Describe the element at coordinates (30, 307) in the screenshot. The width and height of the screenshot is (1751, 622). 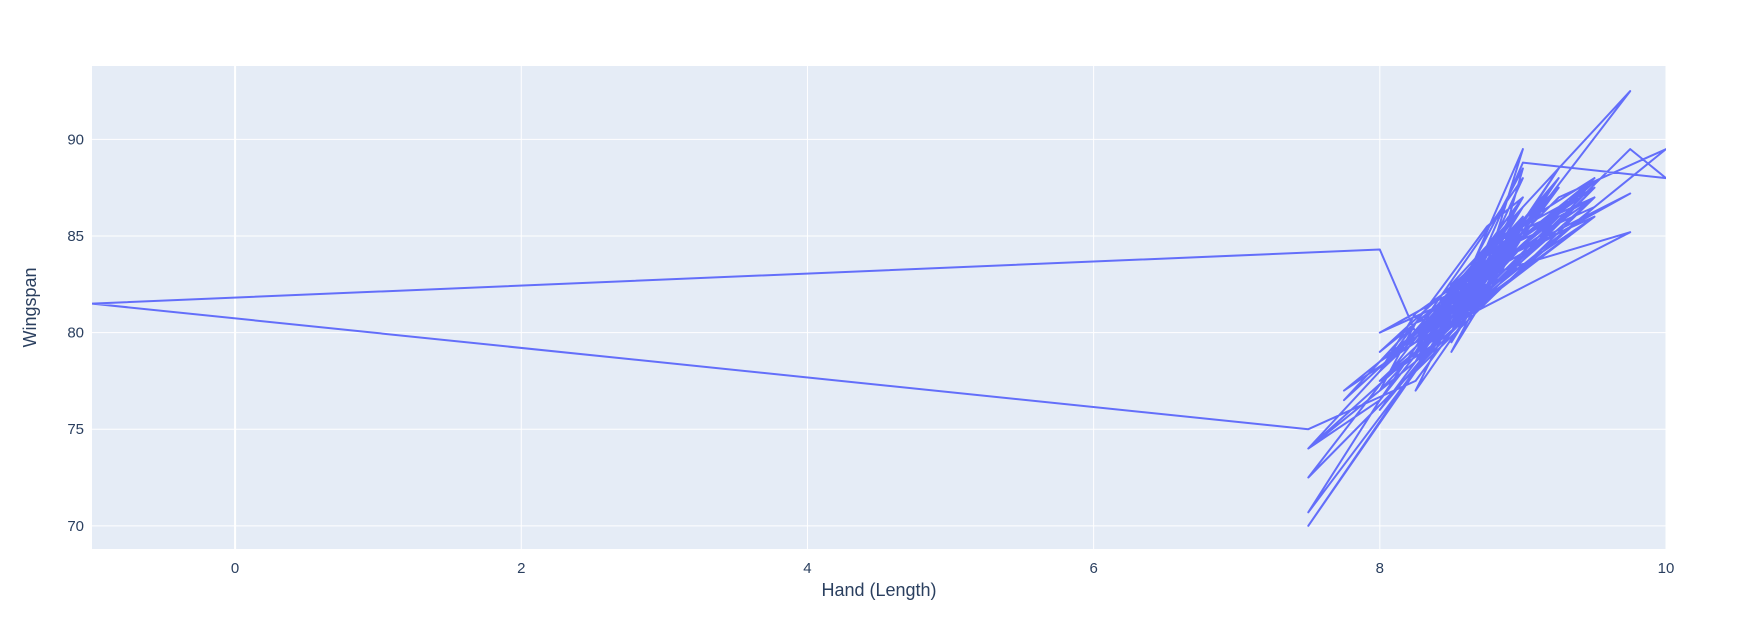
I see `y-axis-title: Wingspan` at that location.